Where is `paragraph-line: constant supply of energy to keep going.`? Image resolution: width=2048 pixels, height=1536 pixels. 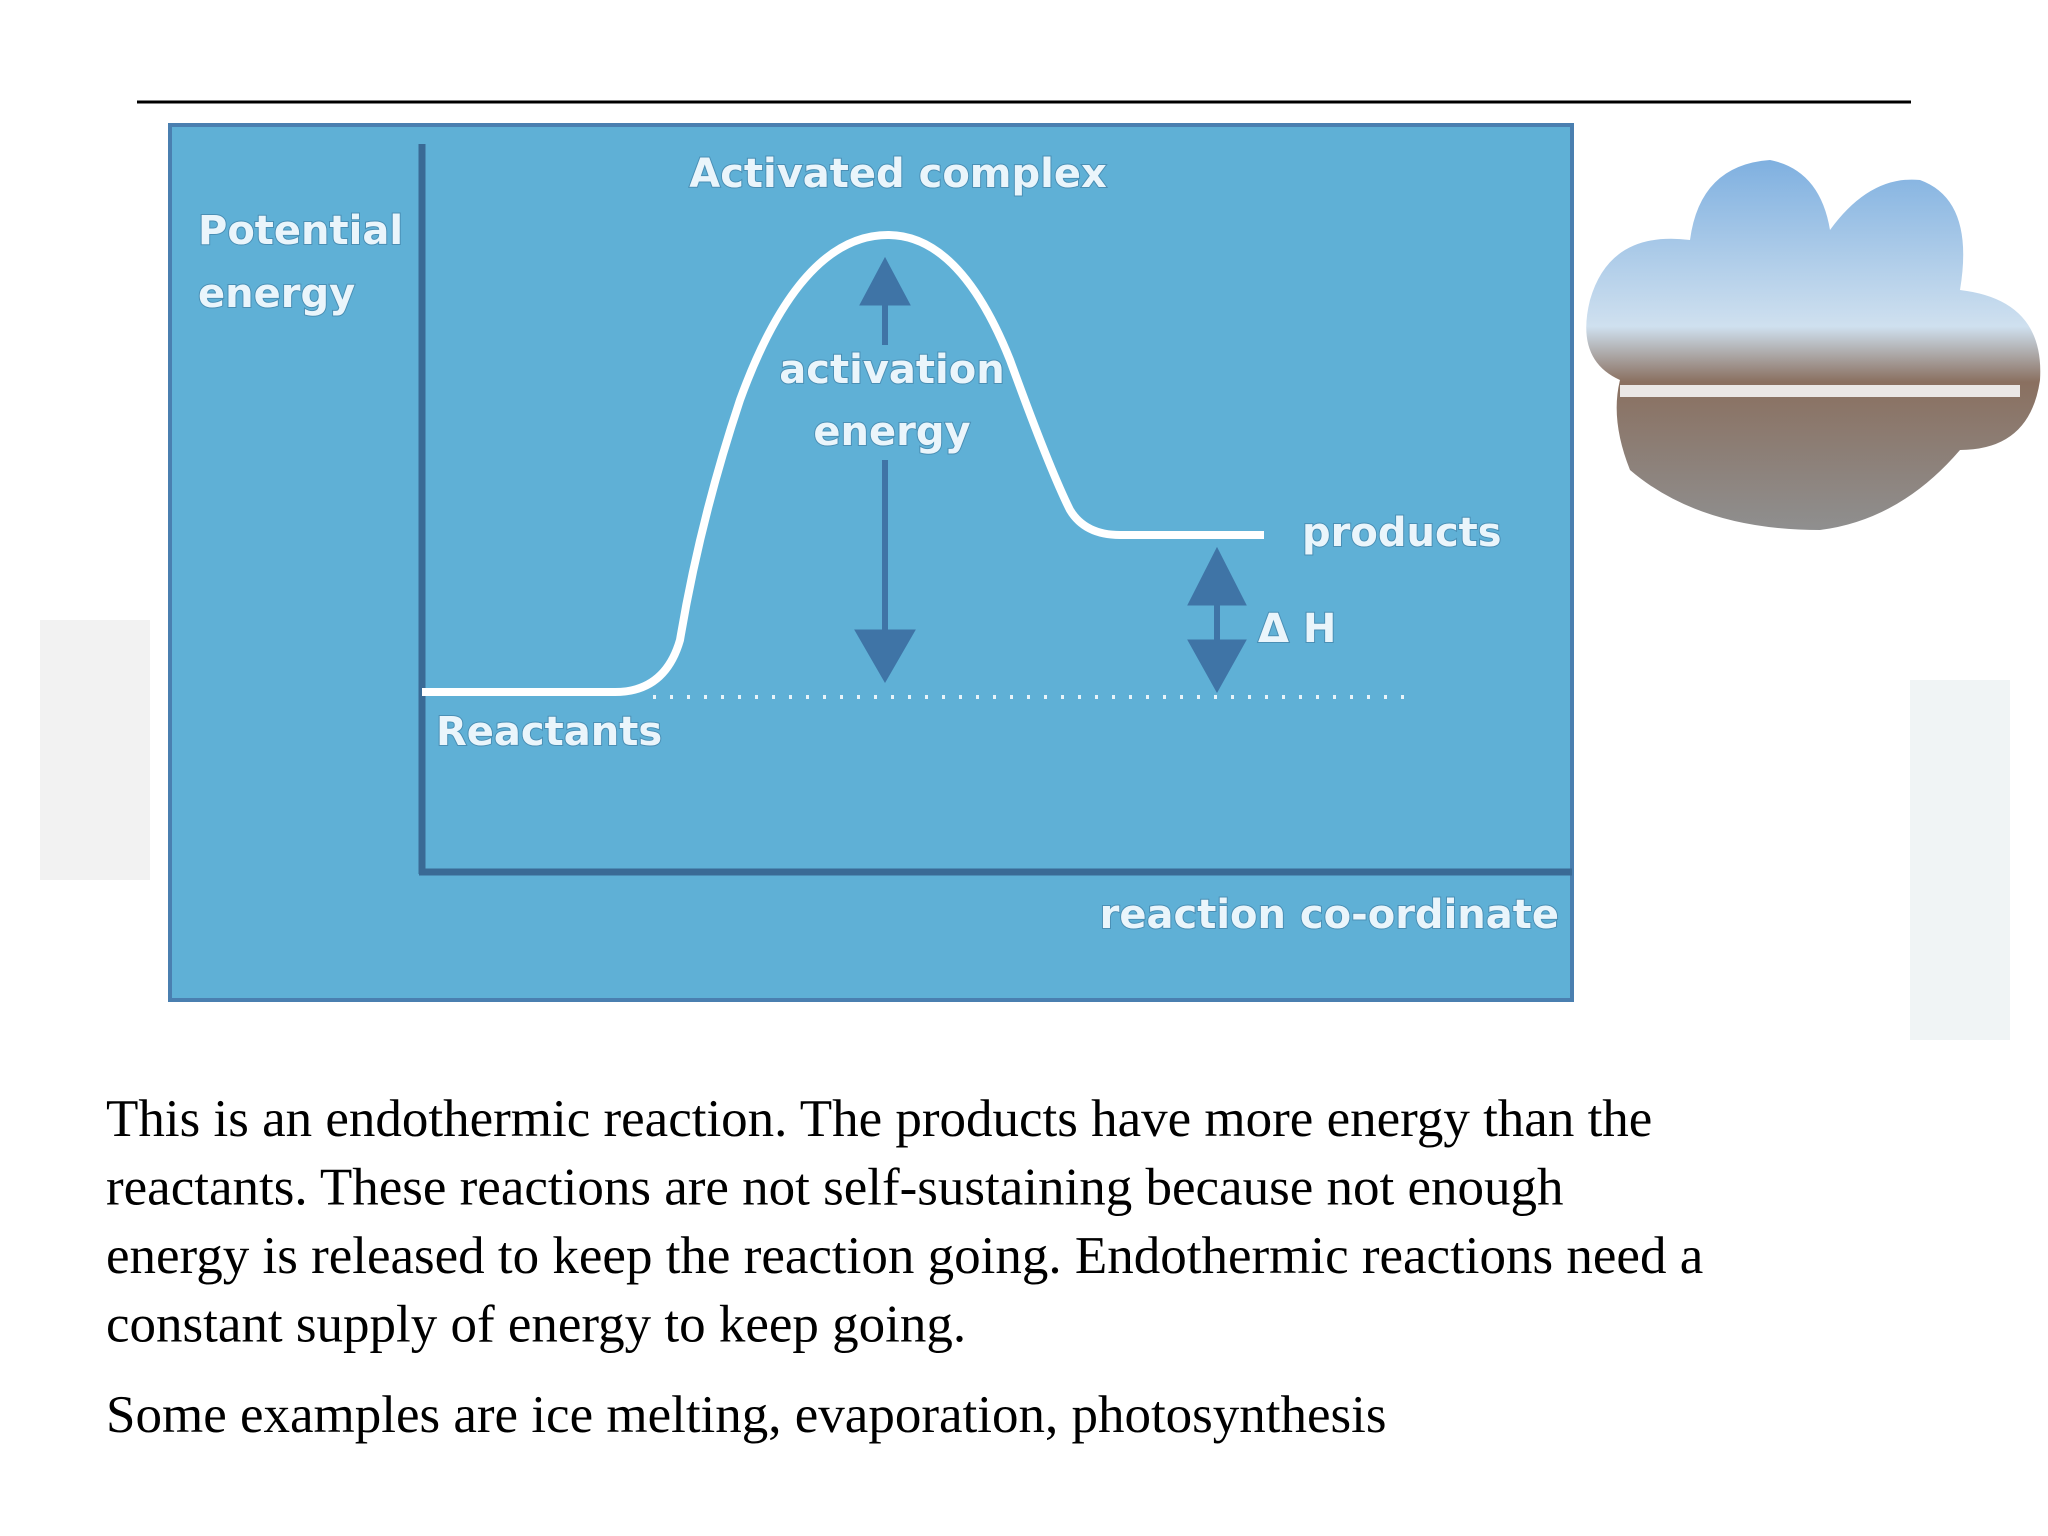 paragraph-line: constant supply of energy to keep going. is located at coordinates (536, 1325).